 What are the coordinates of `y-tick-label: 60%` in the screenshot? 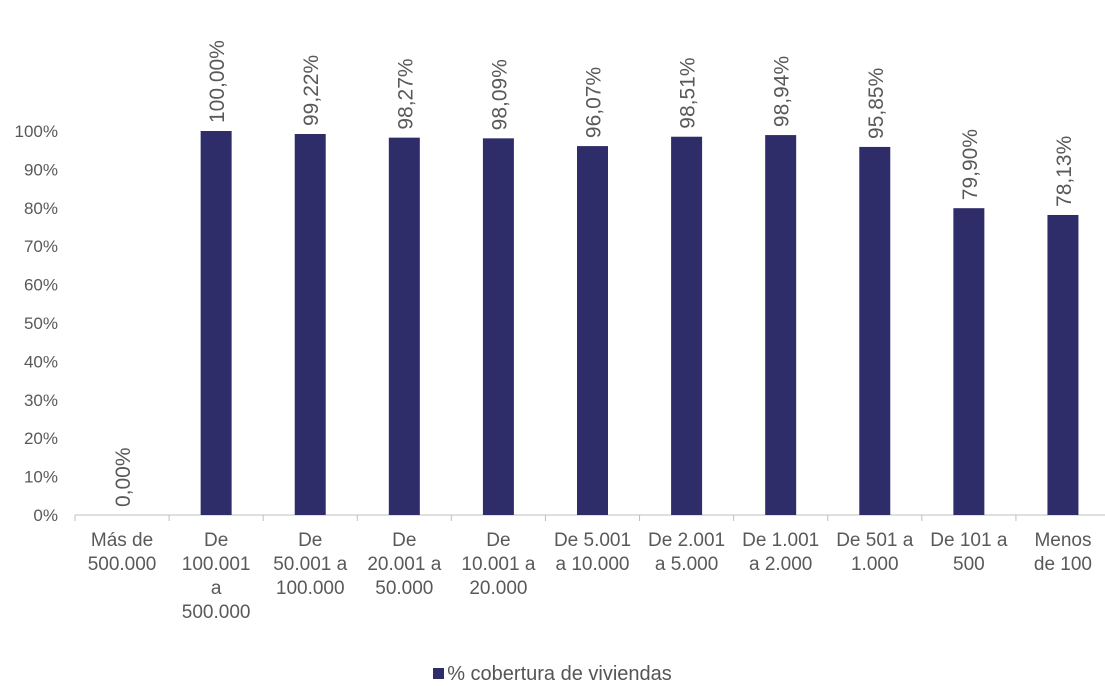 It's located at (41, 285).